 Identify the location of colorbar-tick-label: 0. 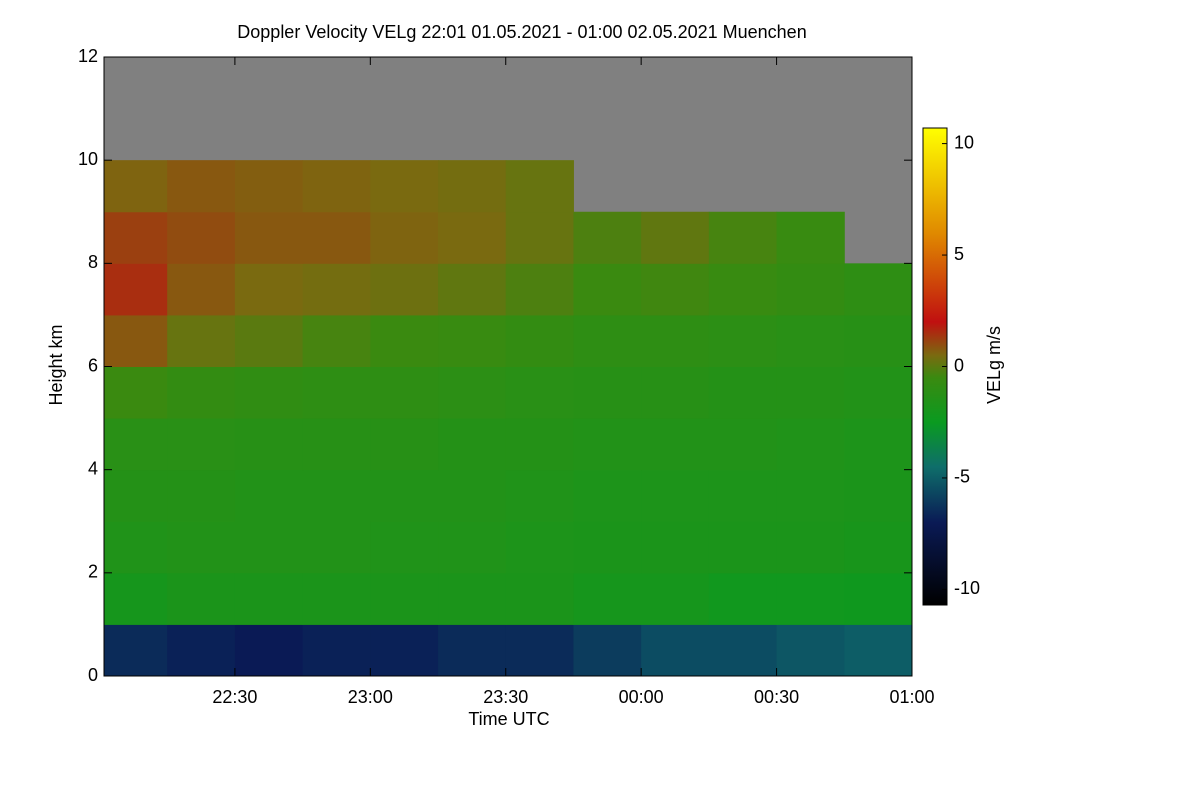
(959, 365).